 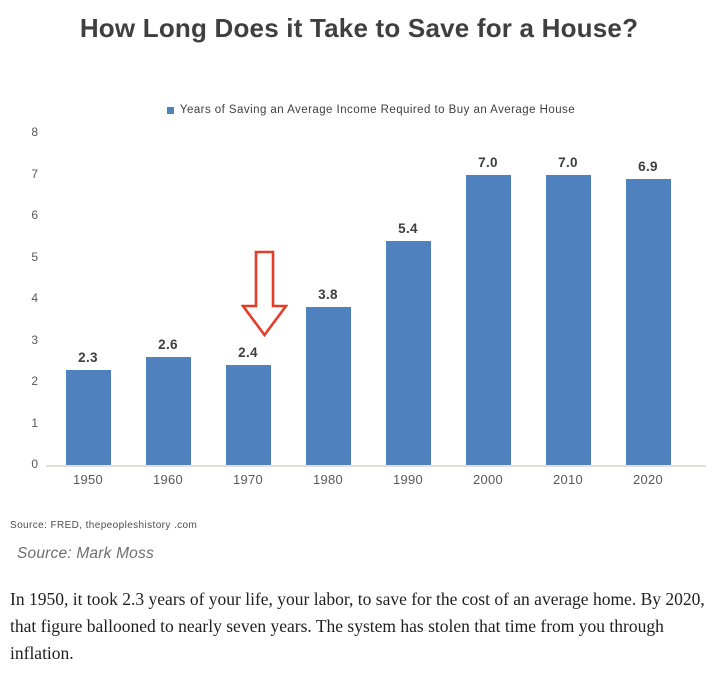 What do you see at coordinates (34, 381) in the screenshot?
I see `y-tick-label: 2` at bounding box center [34, 381].